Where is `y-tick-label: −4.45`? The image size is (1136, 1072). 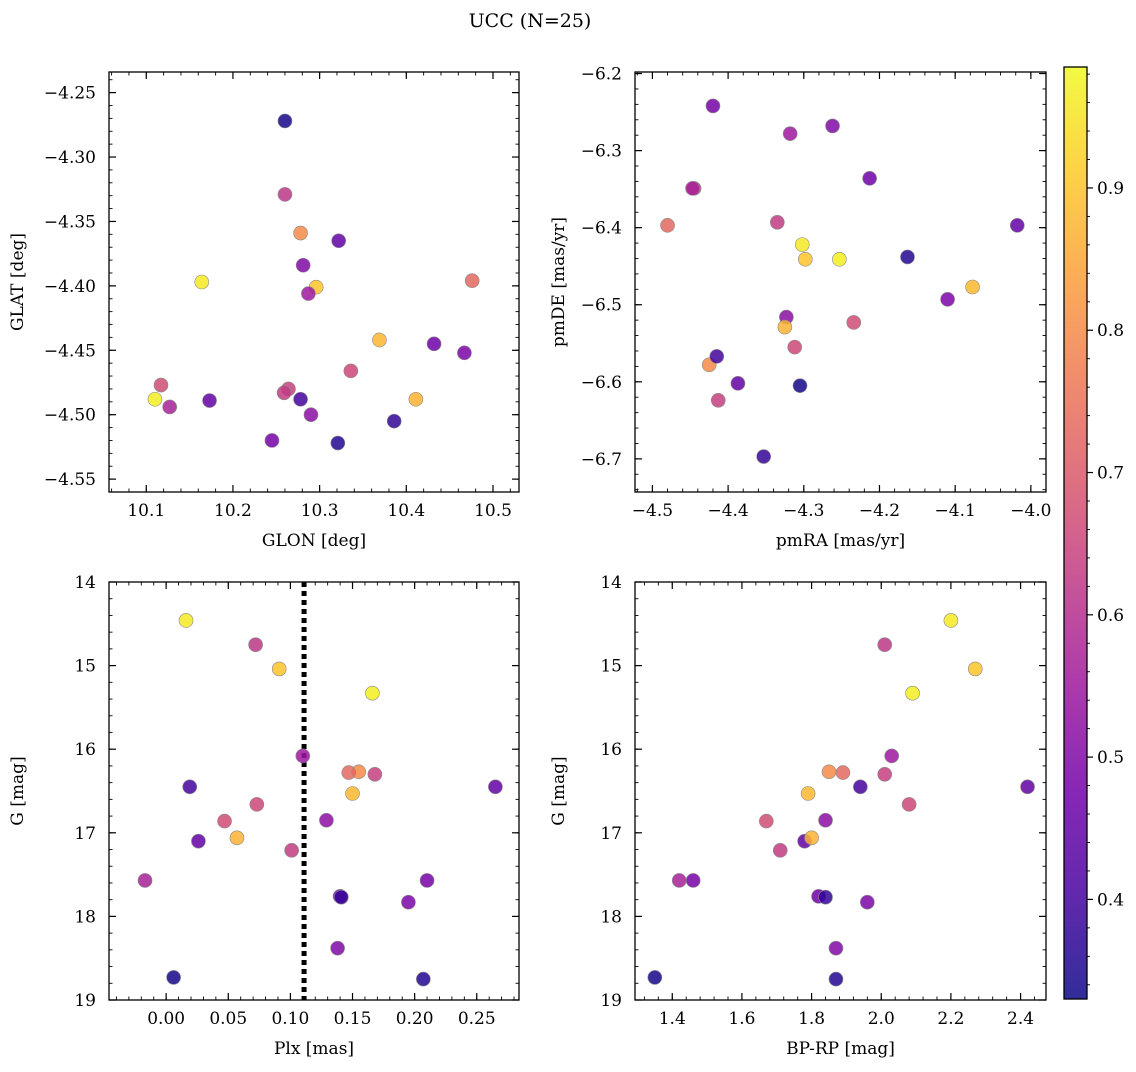
y-tick-label: −4.45 is located at coordinates (70, 351).